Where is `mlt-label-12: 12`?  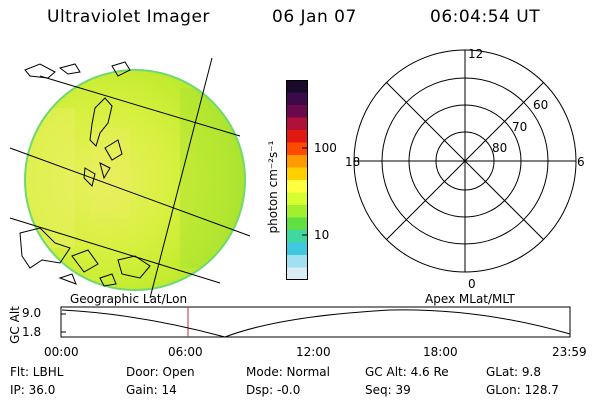
mlt-label-12: 12 is located at coordinates (476, 54).